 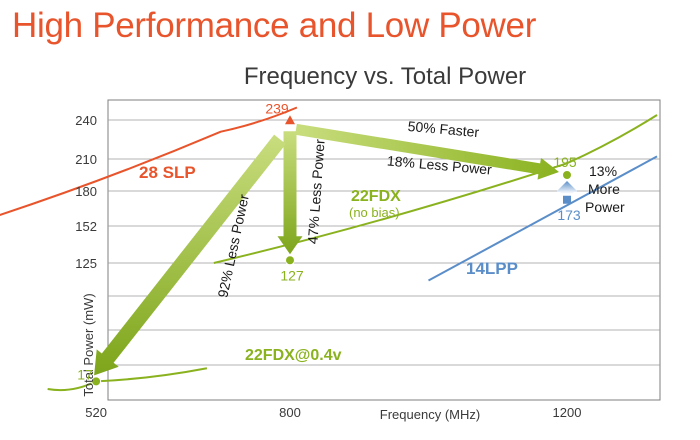 I want to click on x-tick-label: 1200, so click(x=567, y=412).